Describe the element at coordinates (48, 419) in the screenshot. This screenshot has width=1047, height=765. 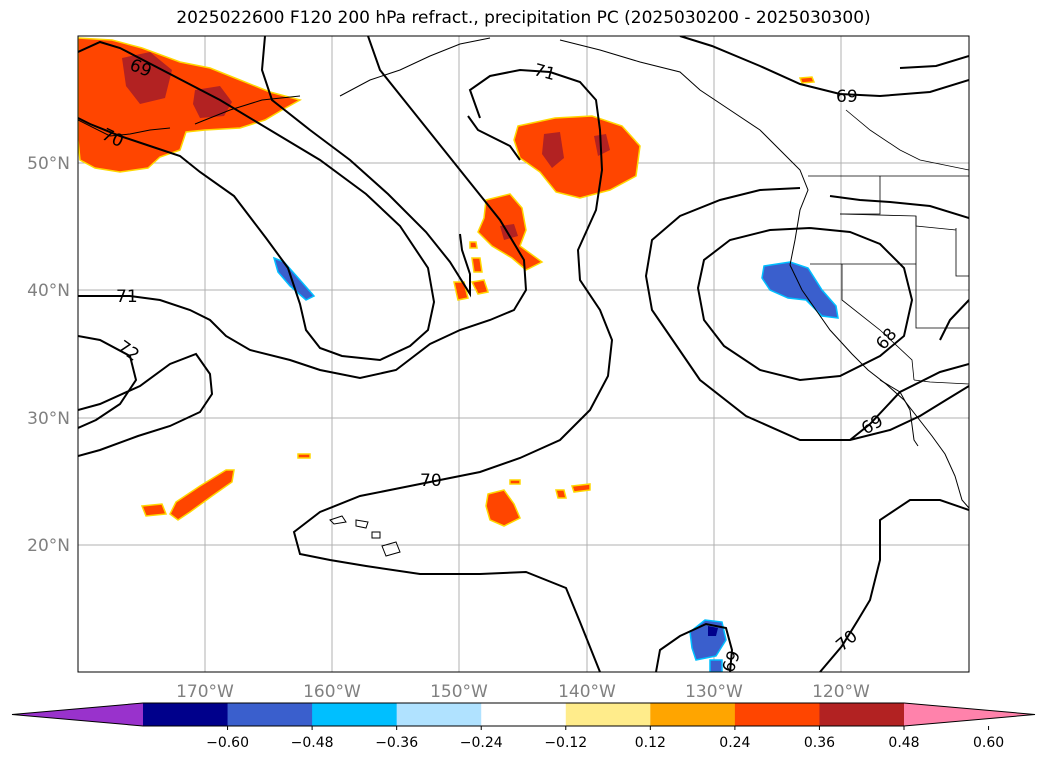
I see `lat-label: 30°N` at that location.